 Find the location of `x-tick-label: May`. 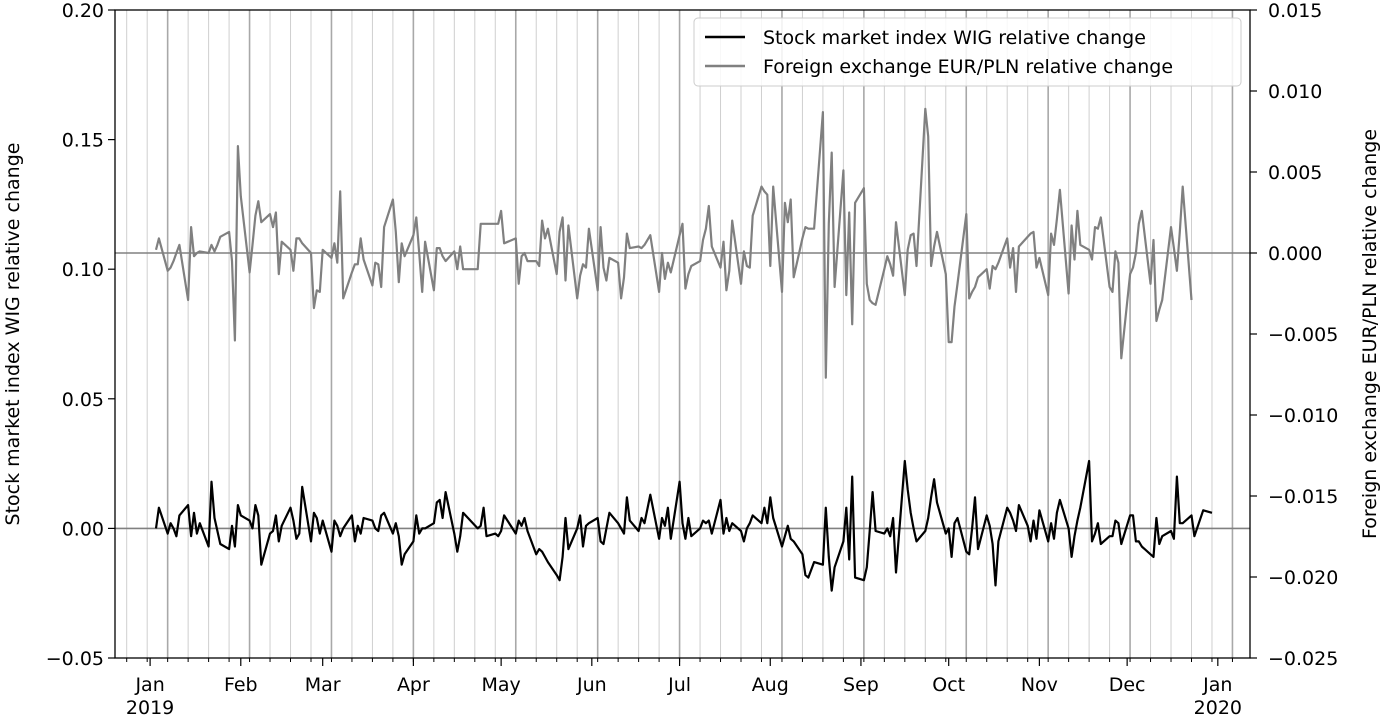

x-tick-label: May is located at coordinates (500, 685).